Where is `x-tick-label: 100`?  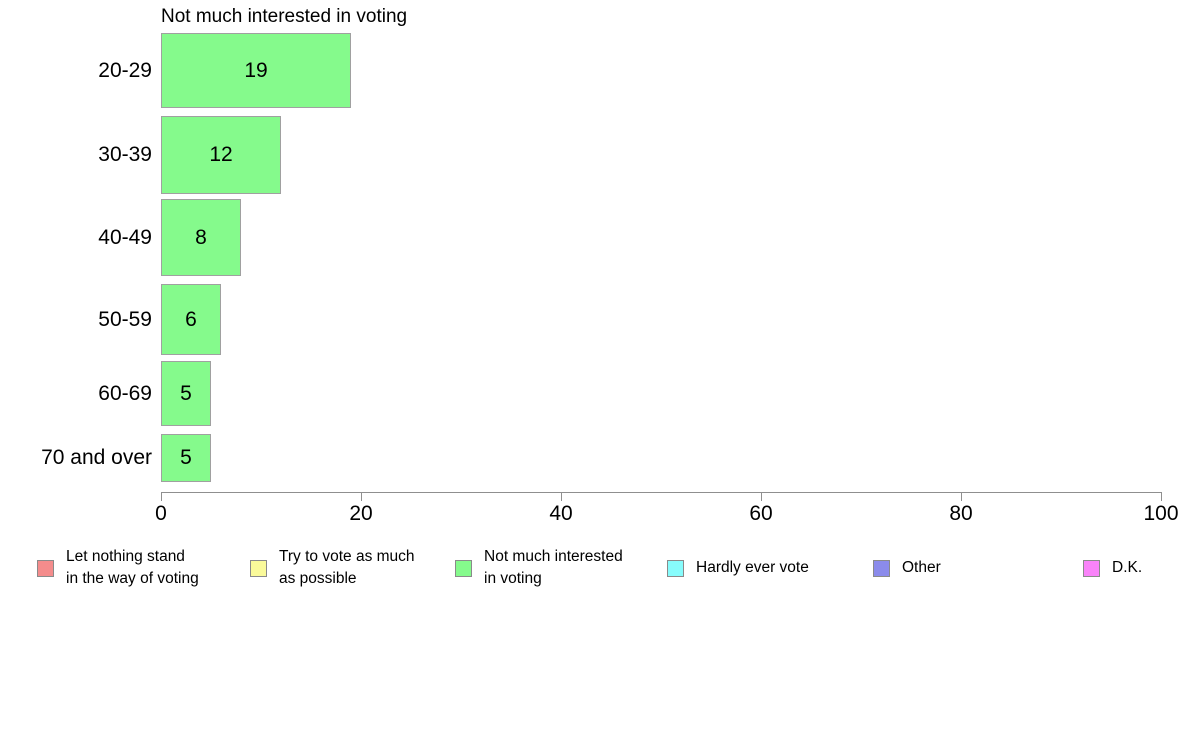
x-tick-label: 100 is located at coordinates (1161, 513).